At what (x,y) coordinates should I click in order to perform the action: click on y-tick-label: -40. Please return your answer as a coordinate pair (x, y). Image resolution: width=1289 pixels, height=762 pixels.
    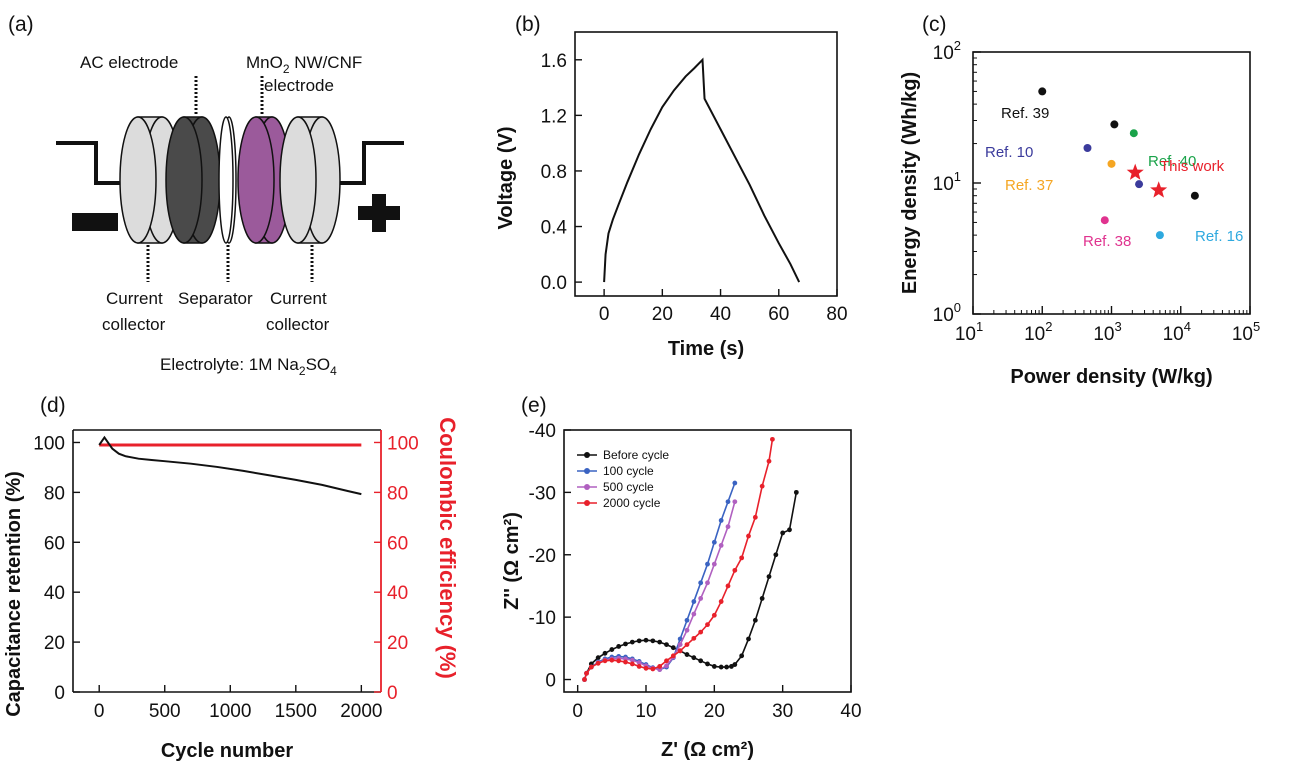
    Looking at the image, I should click on (542, 431).